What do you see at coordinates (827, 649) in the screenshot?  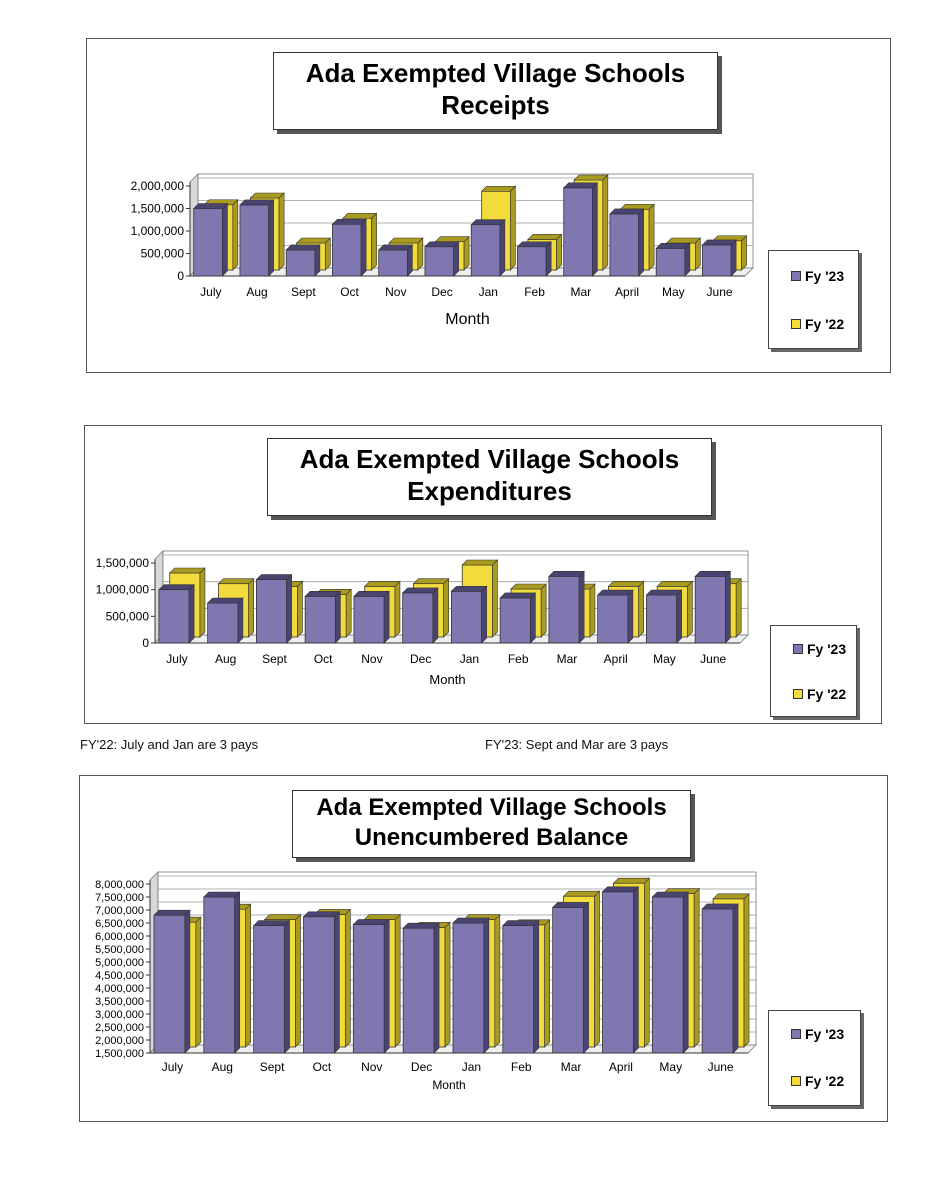 I see `legend-label: Fy '23` at bounding box center [827, 649].